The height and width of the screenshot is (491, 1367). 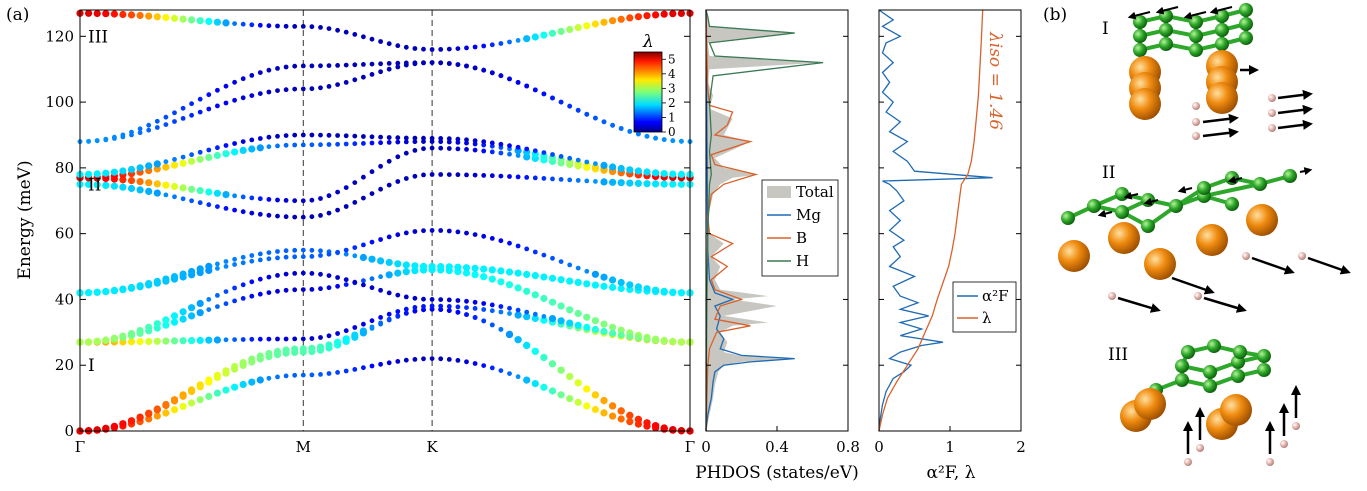 I want to click on mode-annotation: II, so click(x=94, y=185).